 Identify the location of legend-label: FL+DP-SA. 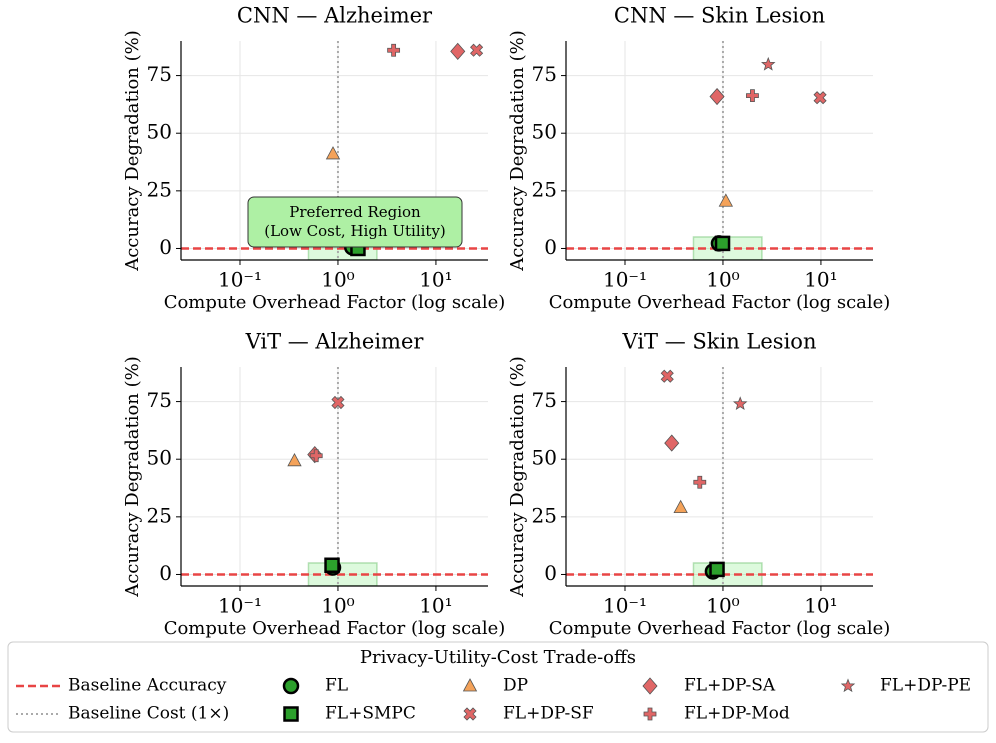
(730, 686).